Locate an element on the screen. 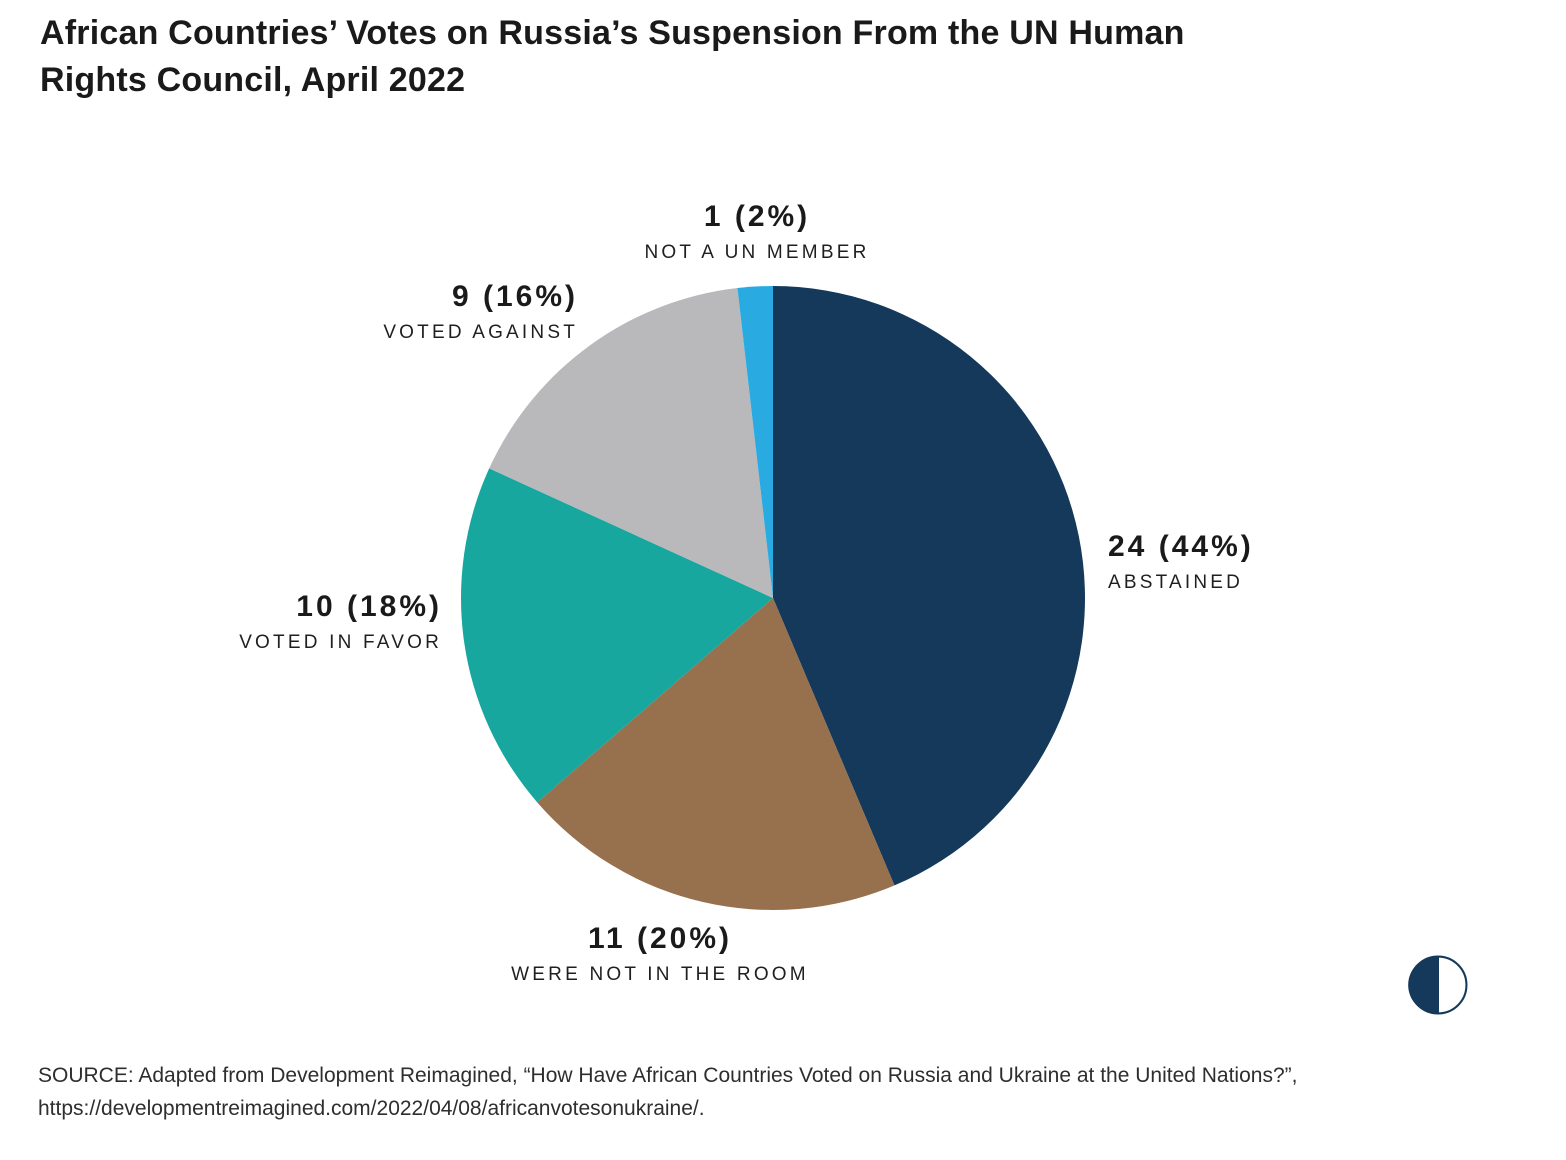  label-voted-against: 9 (16%) VOTED AGAINST is located at coordinates (428, 312).